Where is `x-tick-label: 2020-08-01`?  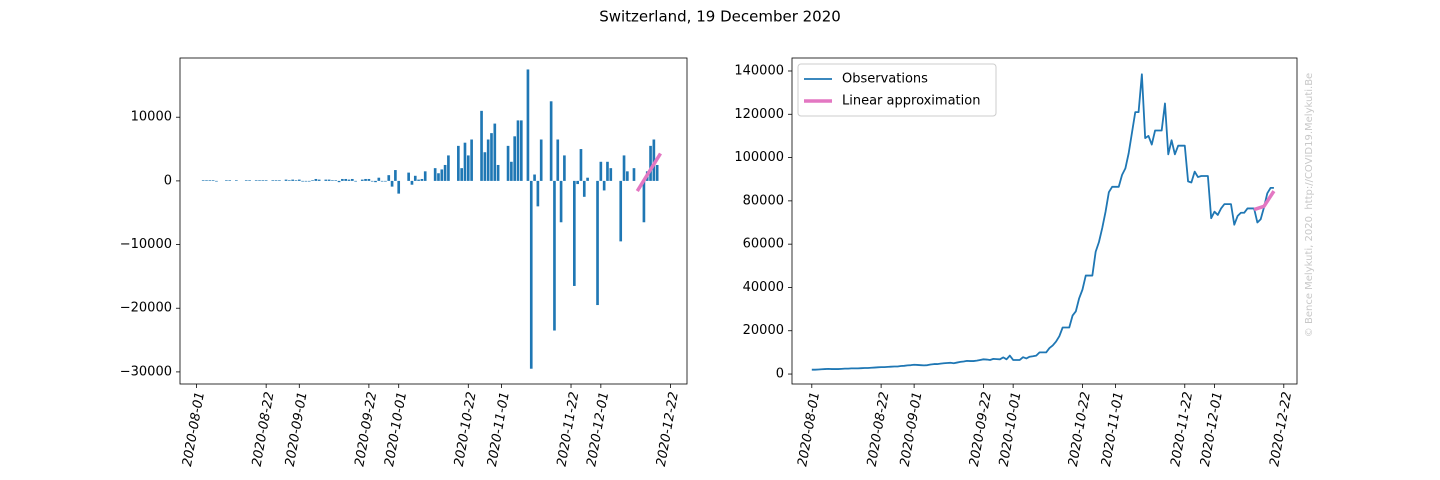
x-tick-label: 2020-08-01 is located at coordinates (809, 429).